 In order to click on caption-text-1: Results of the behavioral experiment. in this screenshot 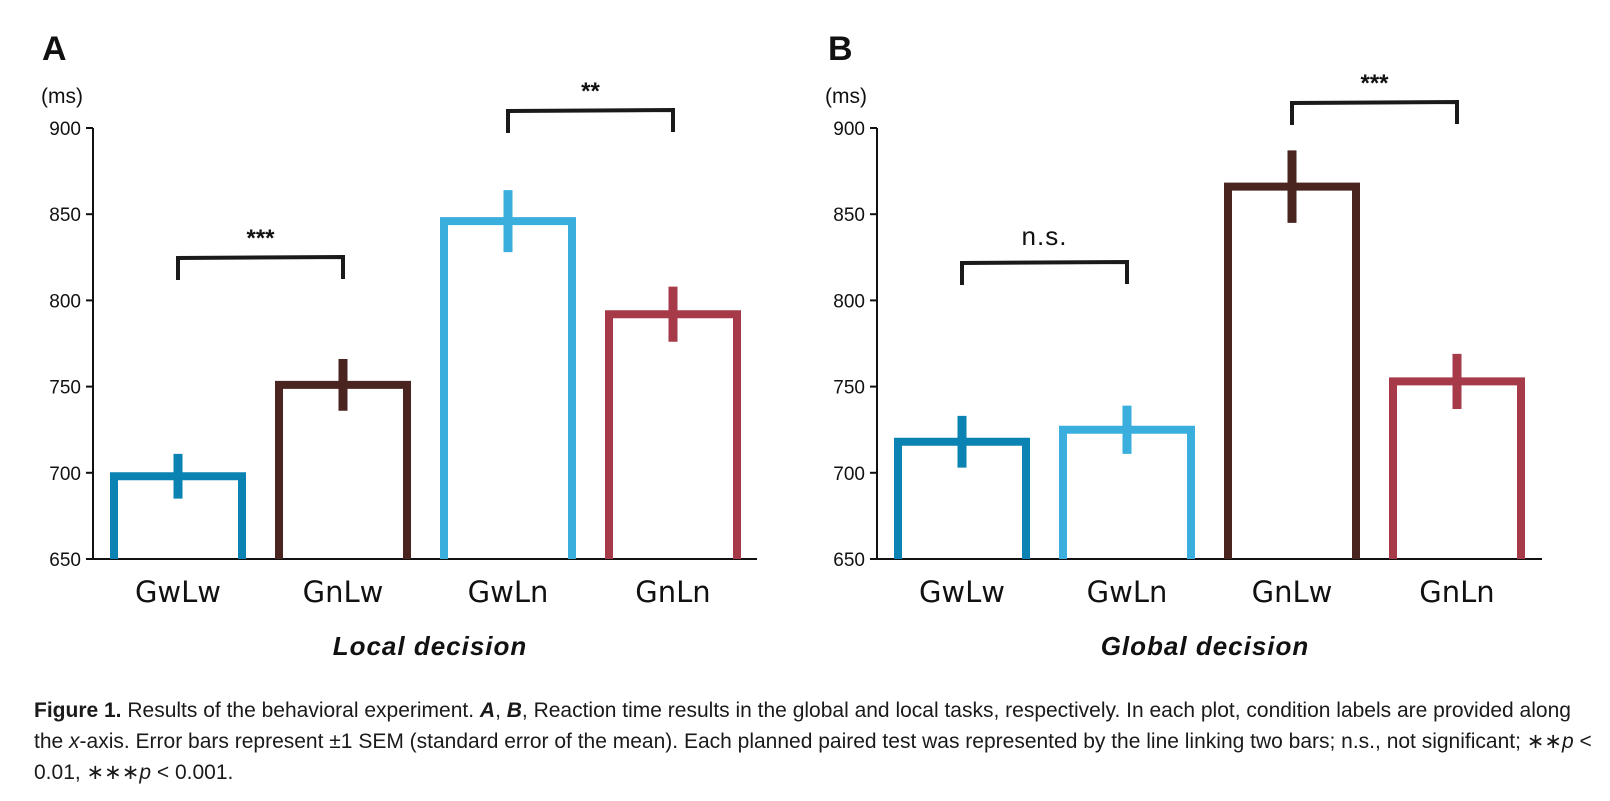, I will do `click(300, 710)`.